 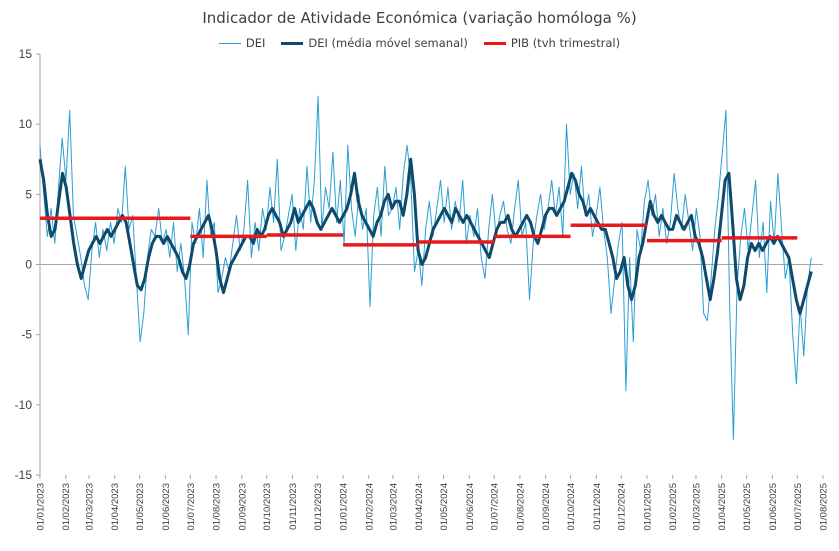 What do you see at coordinates (28, 265) in the screenshot?
I see `y-tick-label: 0` at bounding box center [28, 265].